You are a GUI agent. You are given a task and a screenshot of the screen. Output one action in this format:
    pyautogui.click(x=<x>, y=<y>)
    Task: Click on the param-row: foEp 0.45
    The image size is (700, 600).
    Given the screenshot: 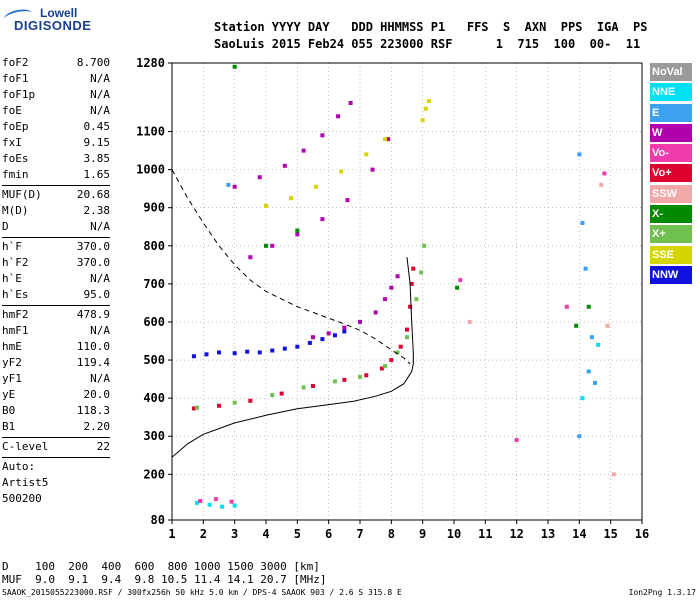 What is the action you would take?
    pyautogui.click(x=56, y=127)
    